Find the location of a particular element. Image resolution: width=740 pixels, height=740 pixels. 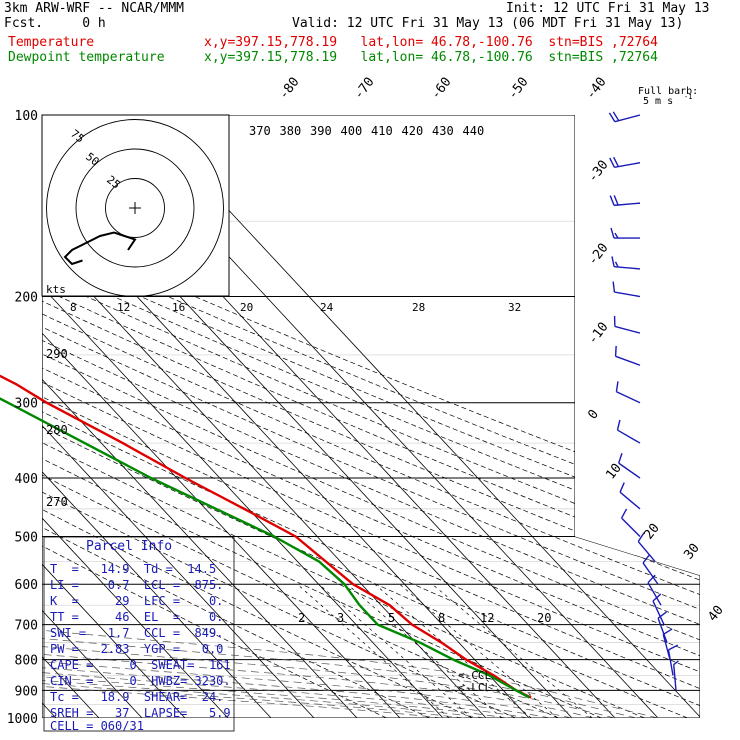

theta-label: 270 is located at coordinates (57, 502).